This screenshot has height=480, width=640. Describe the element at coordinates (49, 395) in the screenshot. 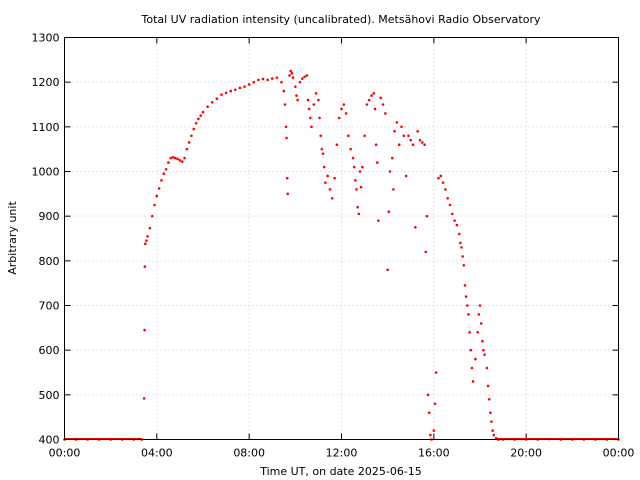

I see `y-tick-label: 500` at that location.